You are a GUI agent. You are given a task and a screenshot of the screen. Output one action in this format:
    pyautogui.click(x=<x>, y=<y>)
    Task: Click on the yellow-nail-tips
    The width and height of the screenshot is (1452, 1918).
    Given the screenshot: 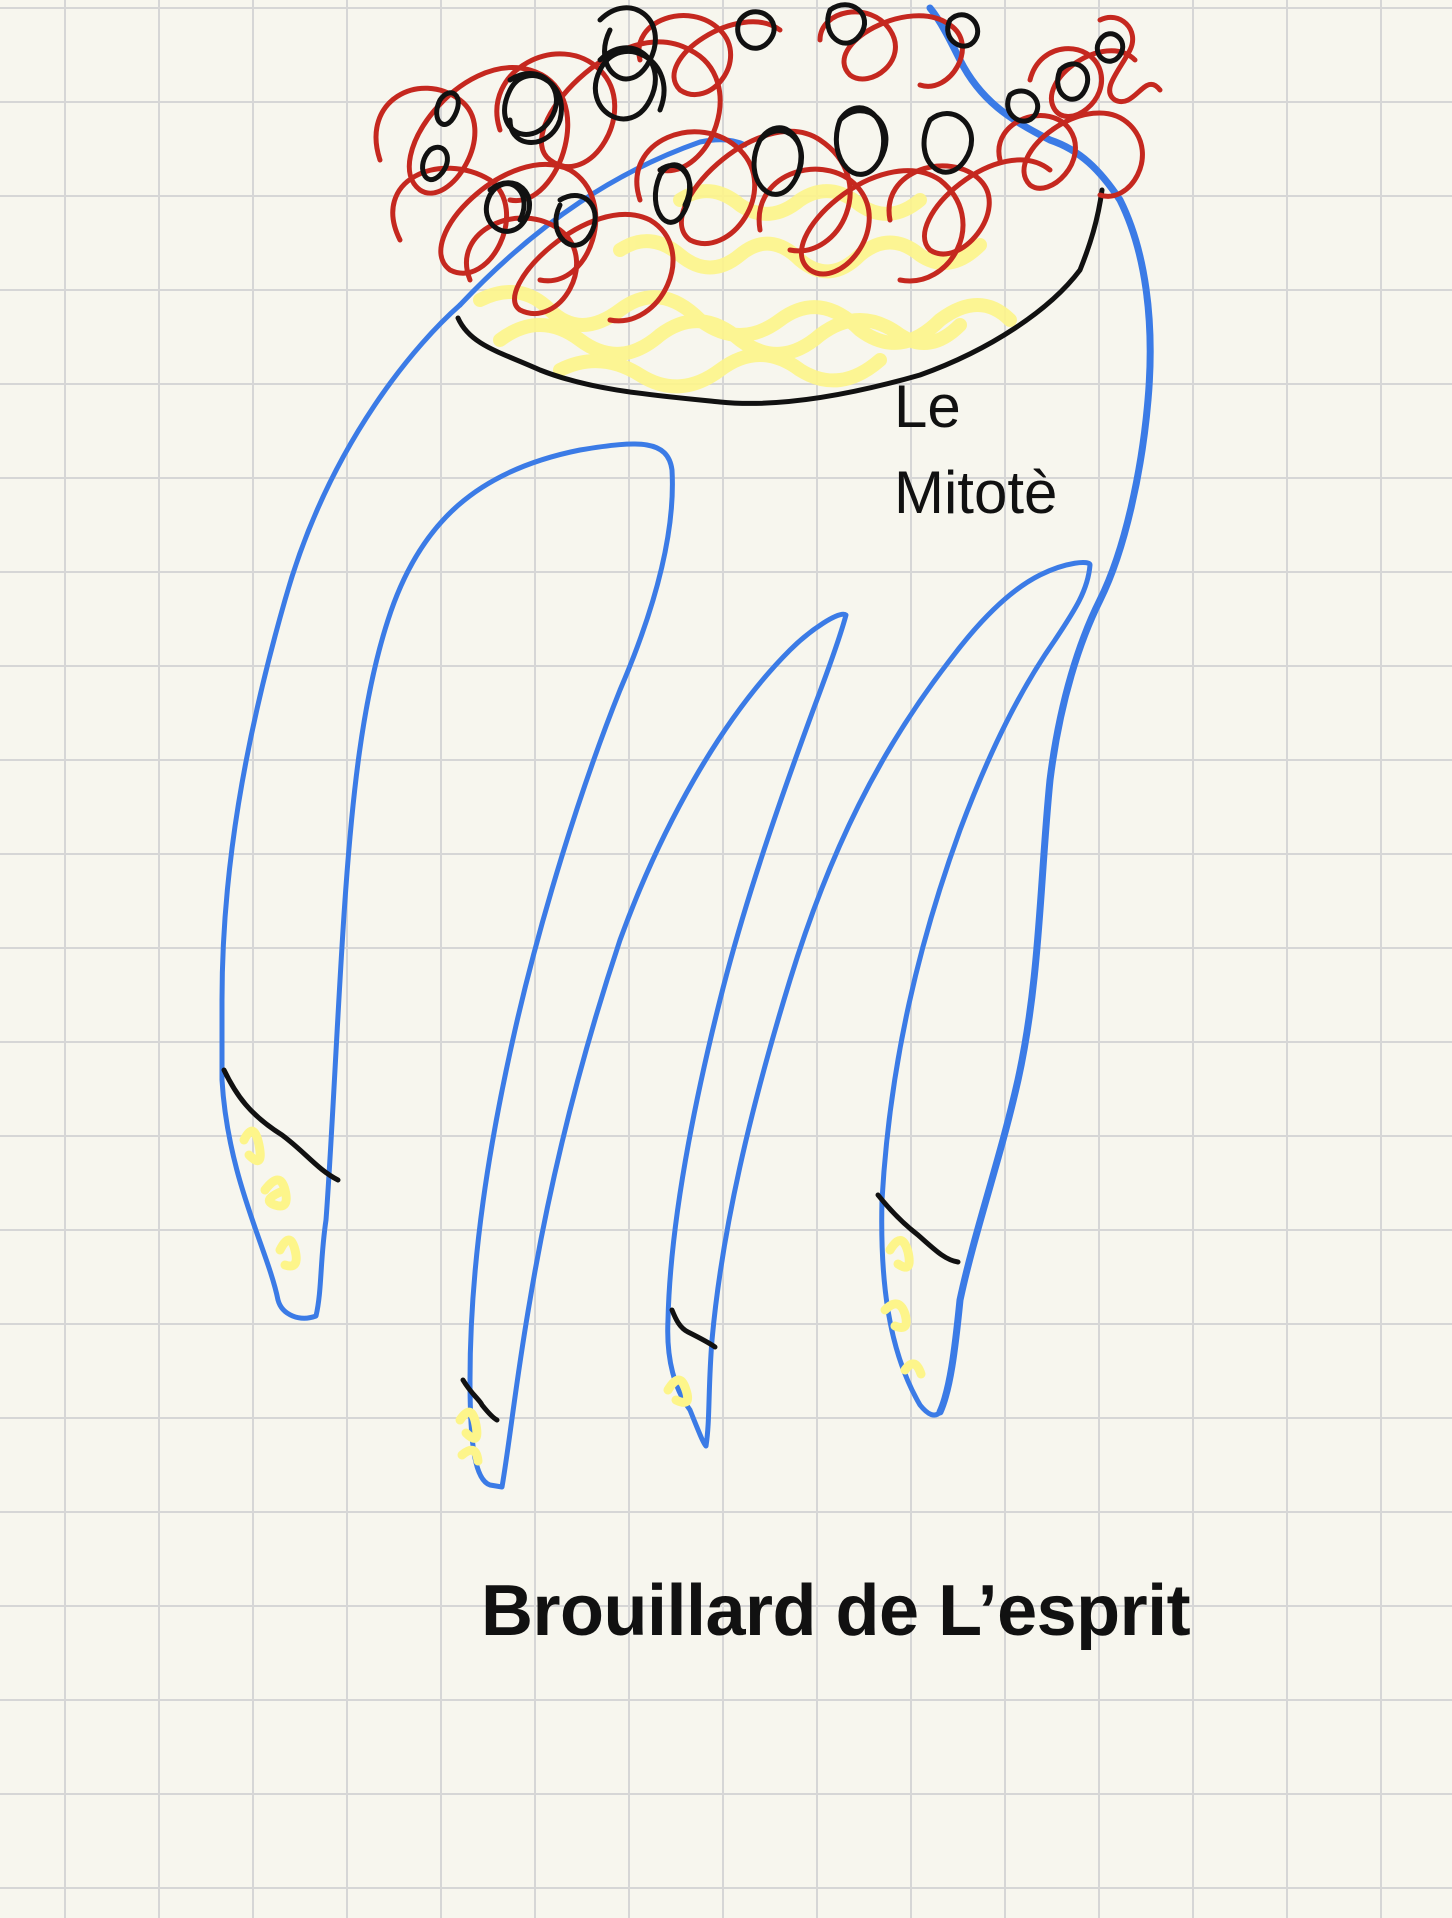 What is the action you would take?
    pyautogui.click(x=582, y=1296)
    